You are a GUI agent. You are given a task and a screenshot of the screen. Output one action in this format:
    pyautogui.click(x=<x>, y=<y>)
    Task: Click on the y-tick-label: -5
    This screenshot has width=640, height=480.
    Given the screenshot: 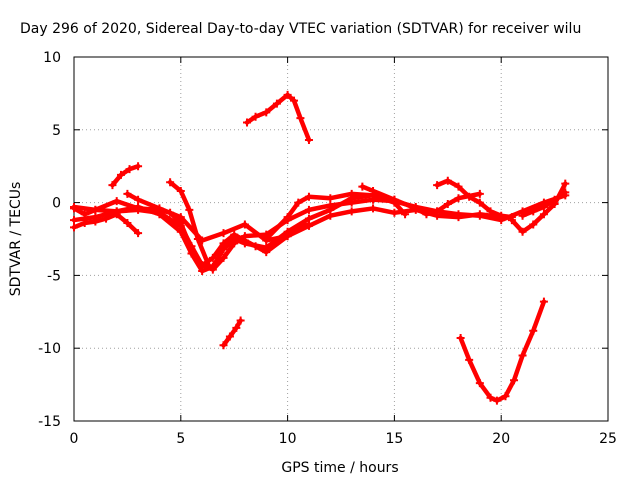 What is the action you would take?
    pyautogui.click(x=54, y=276)
    